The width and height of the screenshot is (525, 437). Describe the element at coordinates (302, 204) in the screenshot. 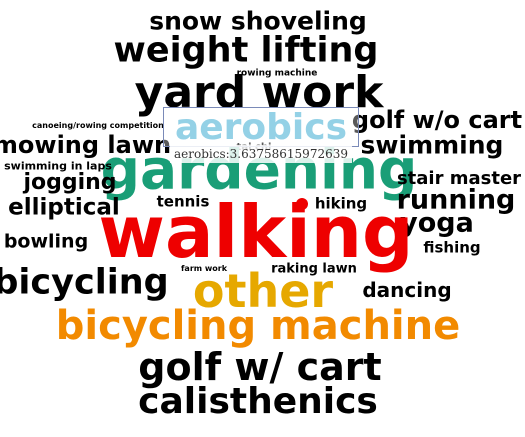

I see `hover-marker-dot` at that location.